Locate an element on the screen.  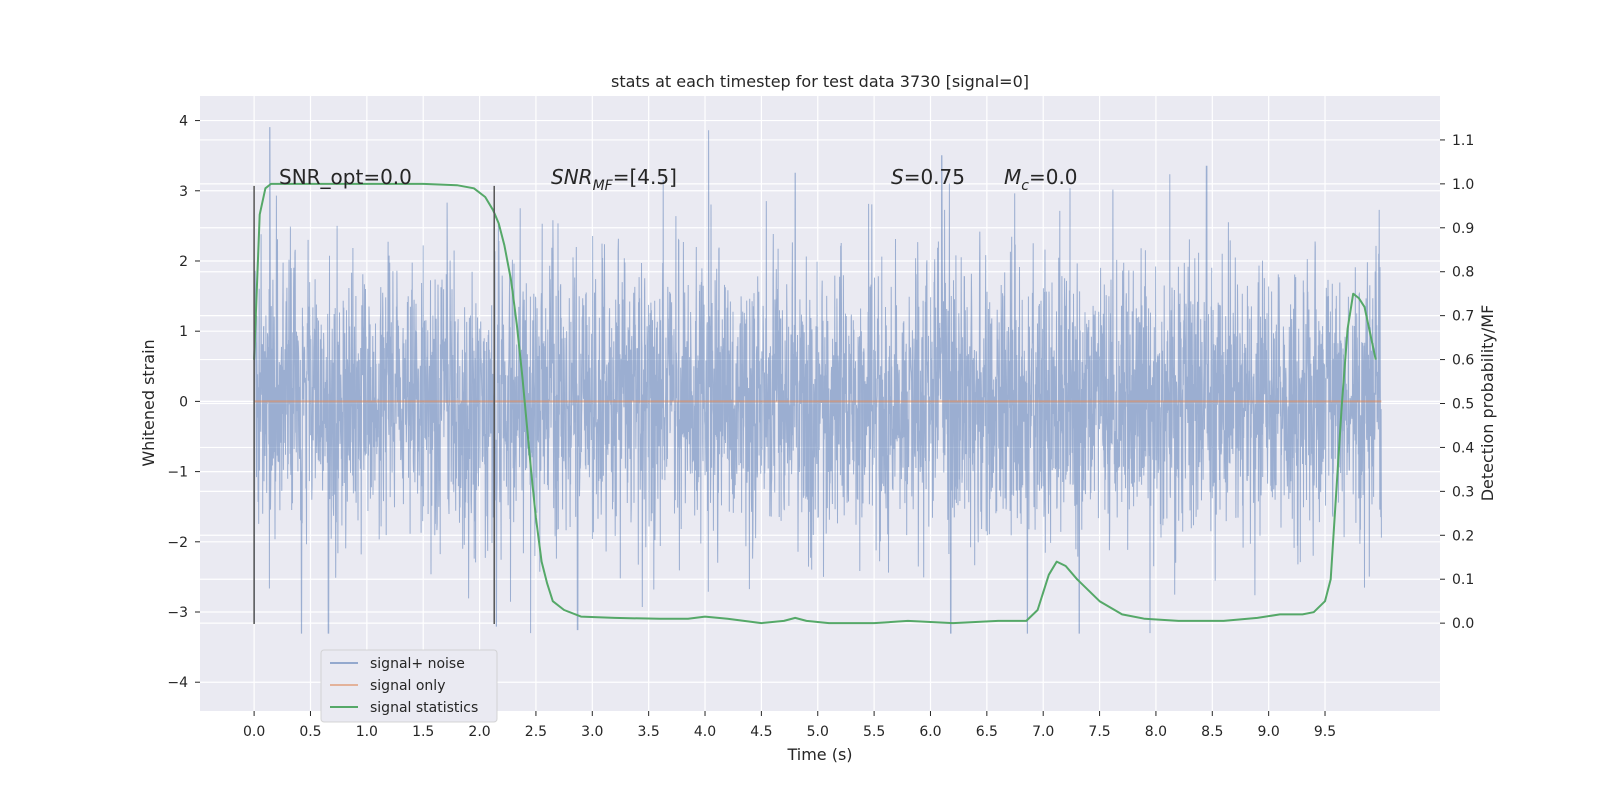
y-right-tick-label: 0.1 is located at coordinates (1463, 580).